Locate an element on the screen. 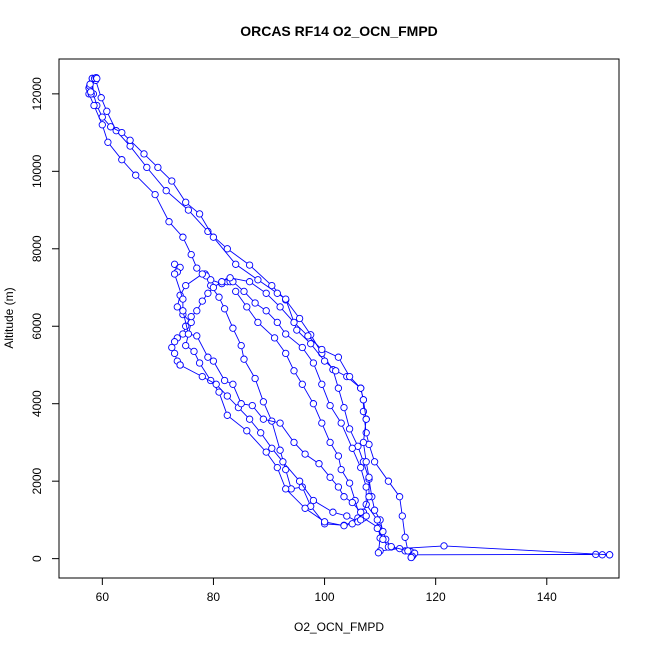 This screenshot has width=650, height=650. x-axis-label: O2_OCN_FMPD is located at coordinates (339, 627).